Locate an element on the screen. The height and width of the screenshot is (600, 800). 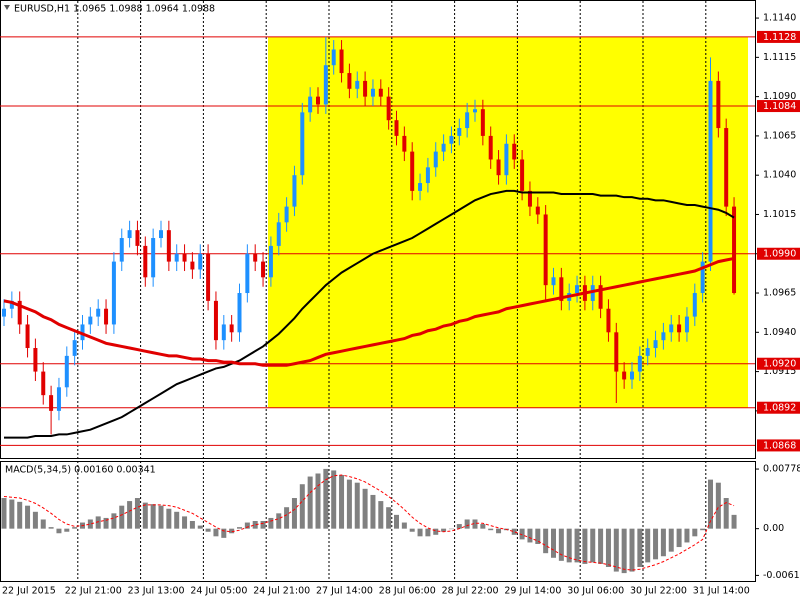
x-tick-label: 22 Jul 2015 is located at coordinates (29, 591).